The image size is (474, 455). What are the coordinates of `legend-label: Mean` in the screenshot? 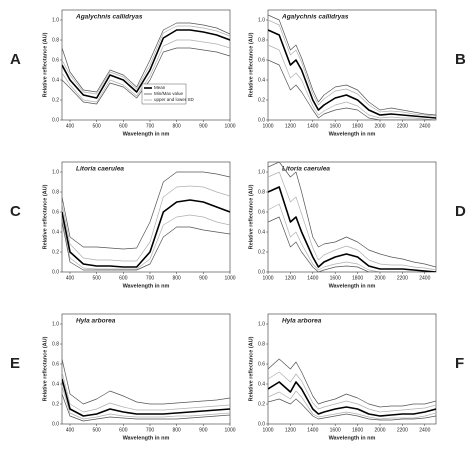 It's located at (160, 87).